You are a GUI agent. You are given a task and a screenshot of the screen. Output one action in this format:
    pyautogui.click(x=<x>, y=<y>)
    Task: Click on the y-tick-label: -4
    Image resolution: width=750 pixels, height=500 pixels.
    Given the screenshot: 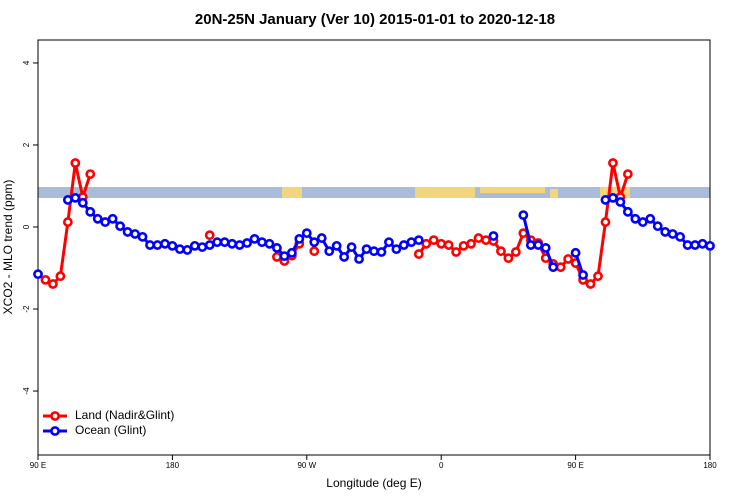 What is the action you would take?
    pyautogui.click(x=26, y=391)
    